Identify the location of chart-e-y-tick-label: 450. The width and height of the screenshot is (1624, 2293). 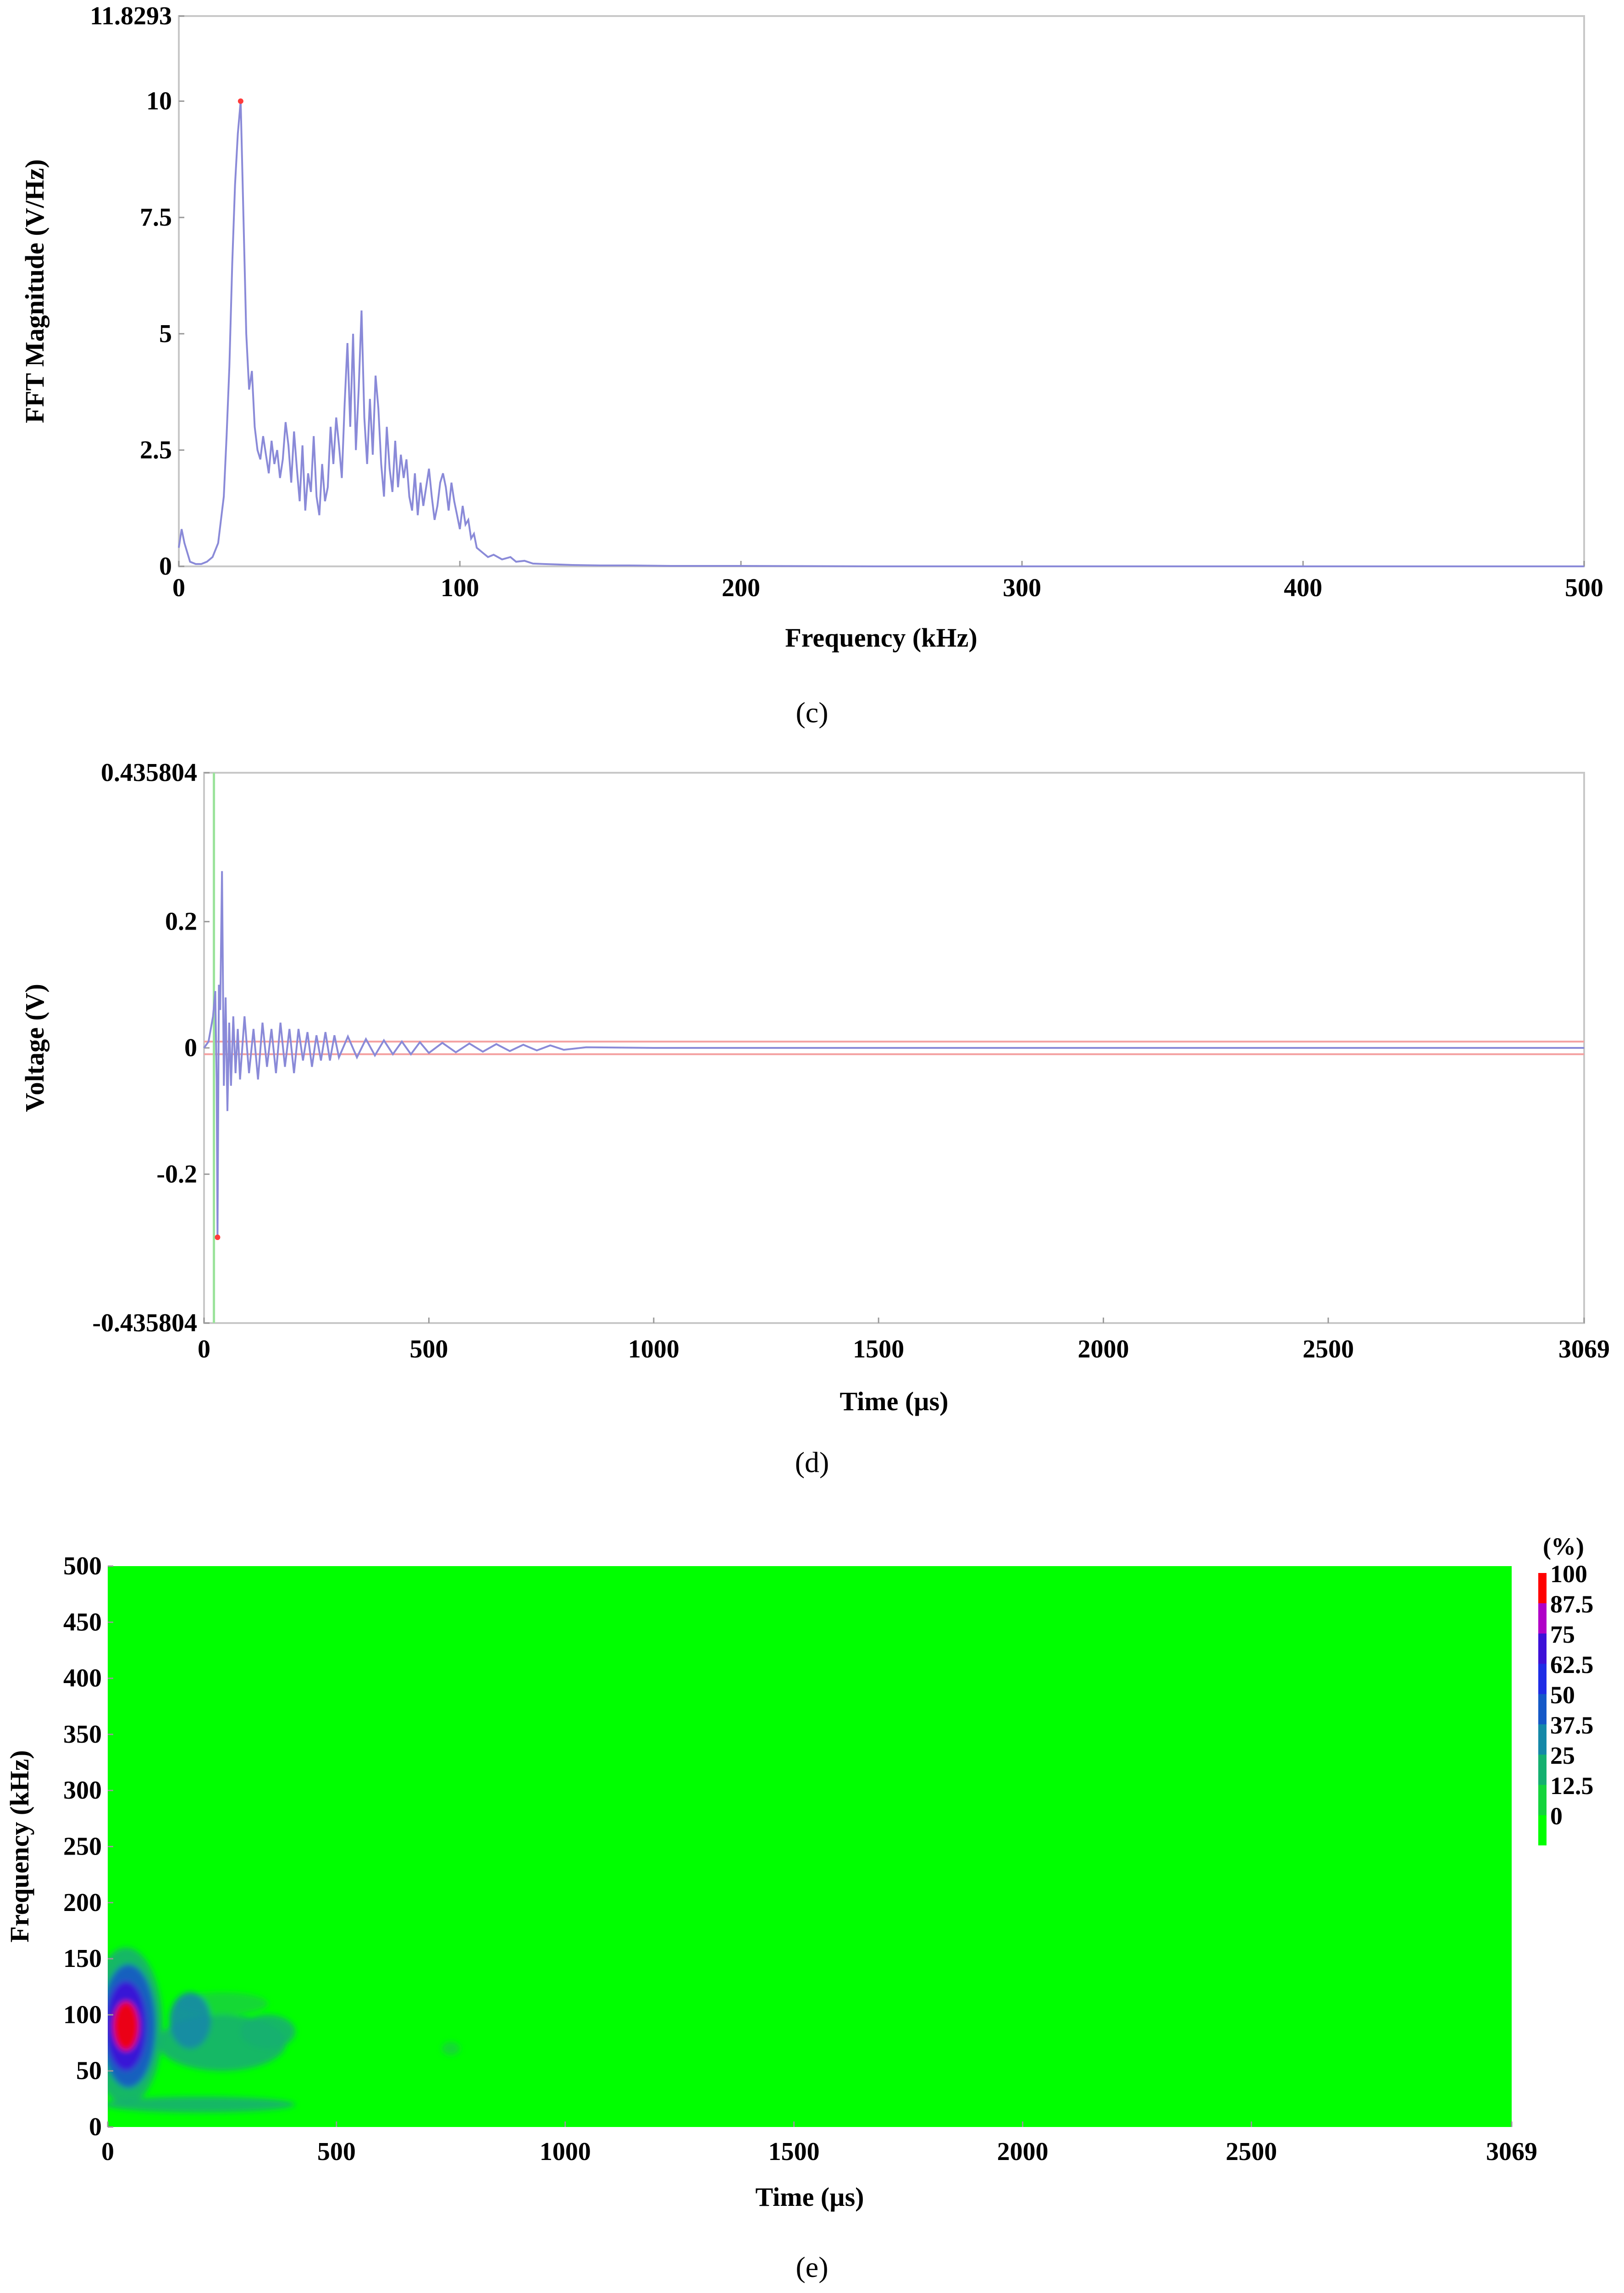
(82, 1622).